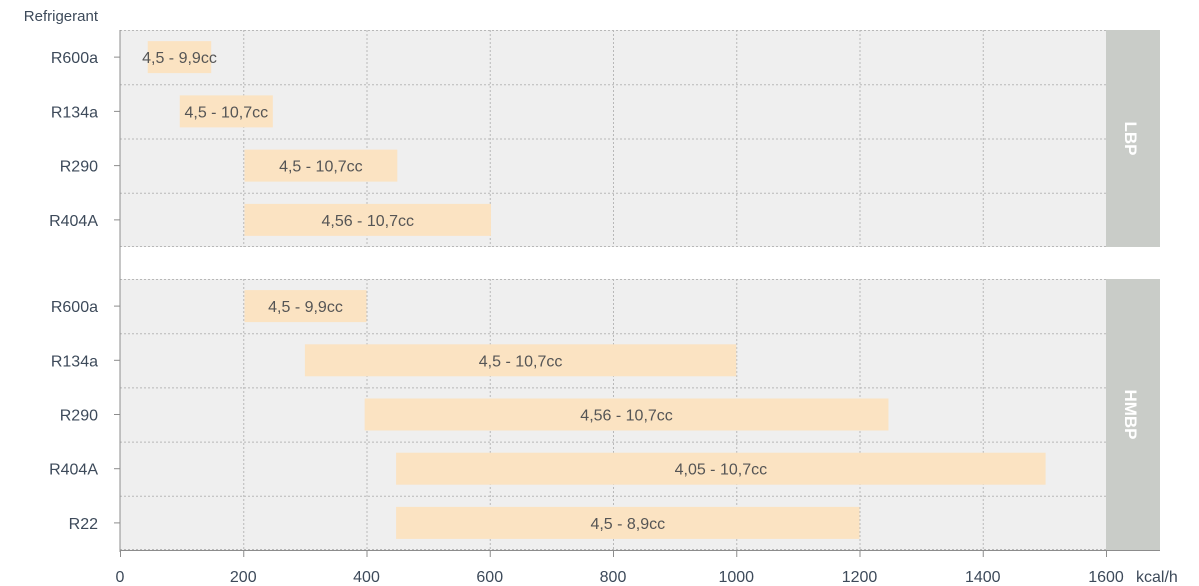 This screenshot has height=586, width=1199. I want to click on x-tick-label: 1000, so click(736, 577).